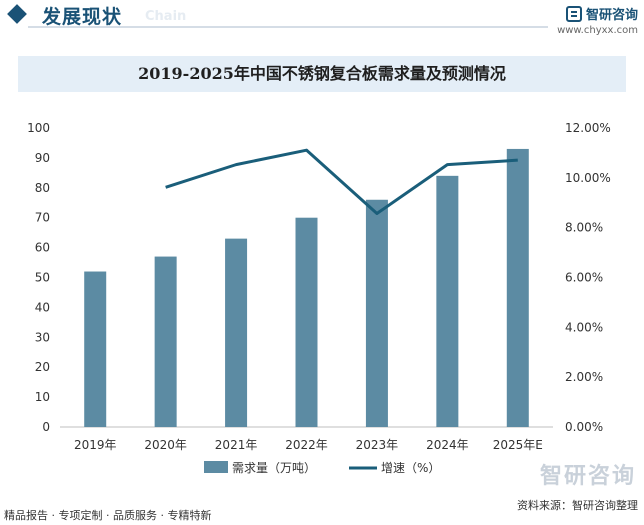 This screenshot has height=525, width=644. What do you see at coordinates (306, 445) in the screenshot?
I see `x-tick-label: 2022年` at bounding box center [306, 445].